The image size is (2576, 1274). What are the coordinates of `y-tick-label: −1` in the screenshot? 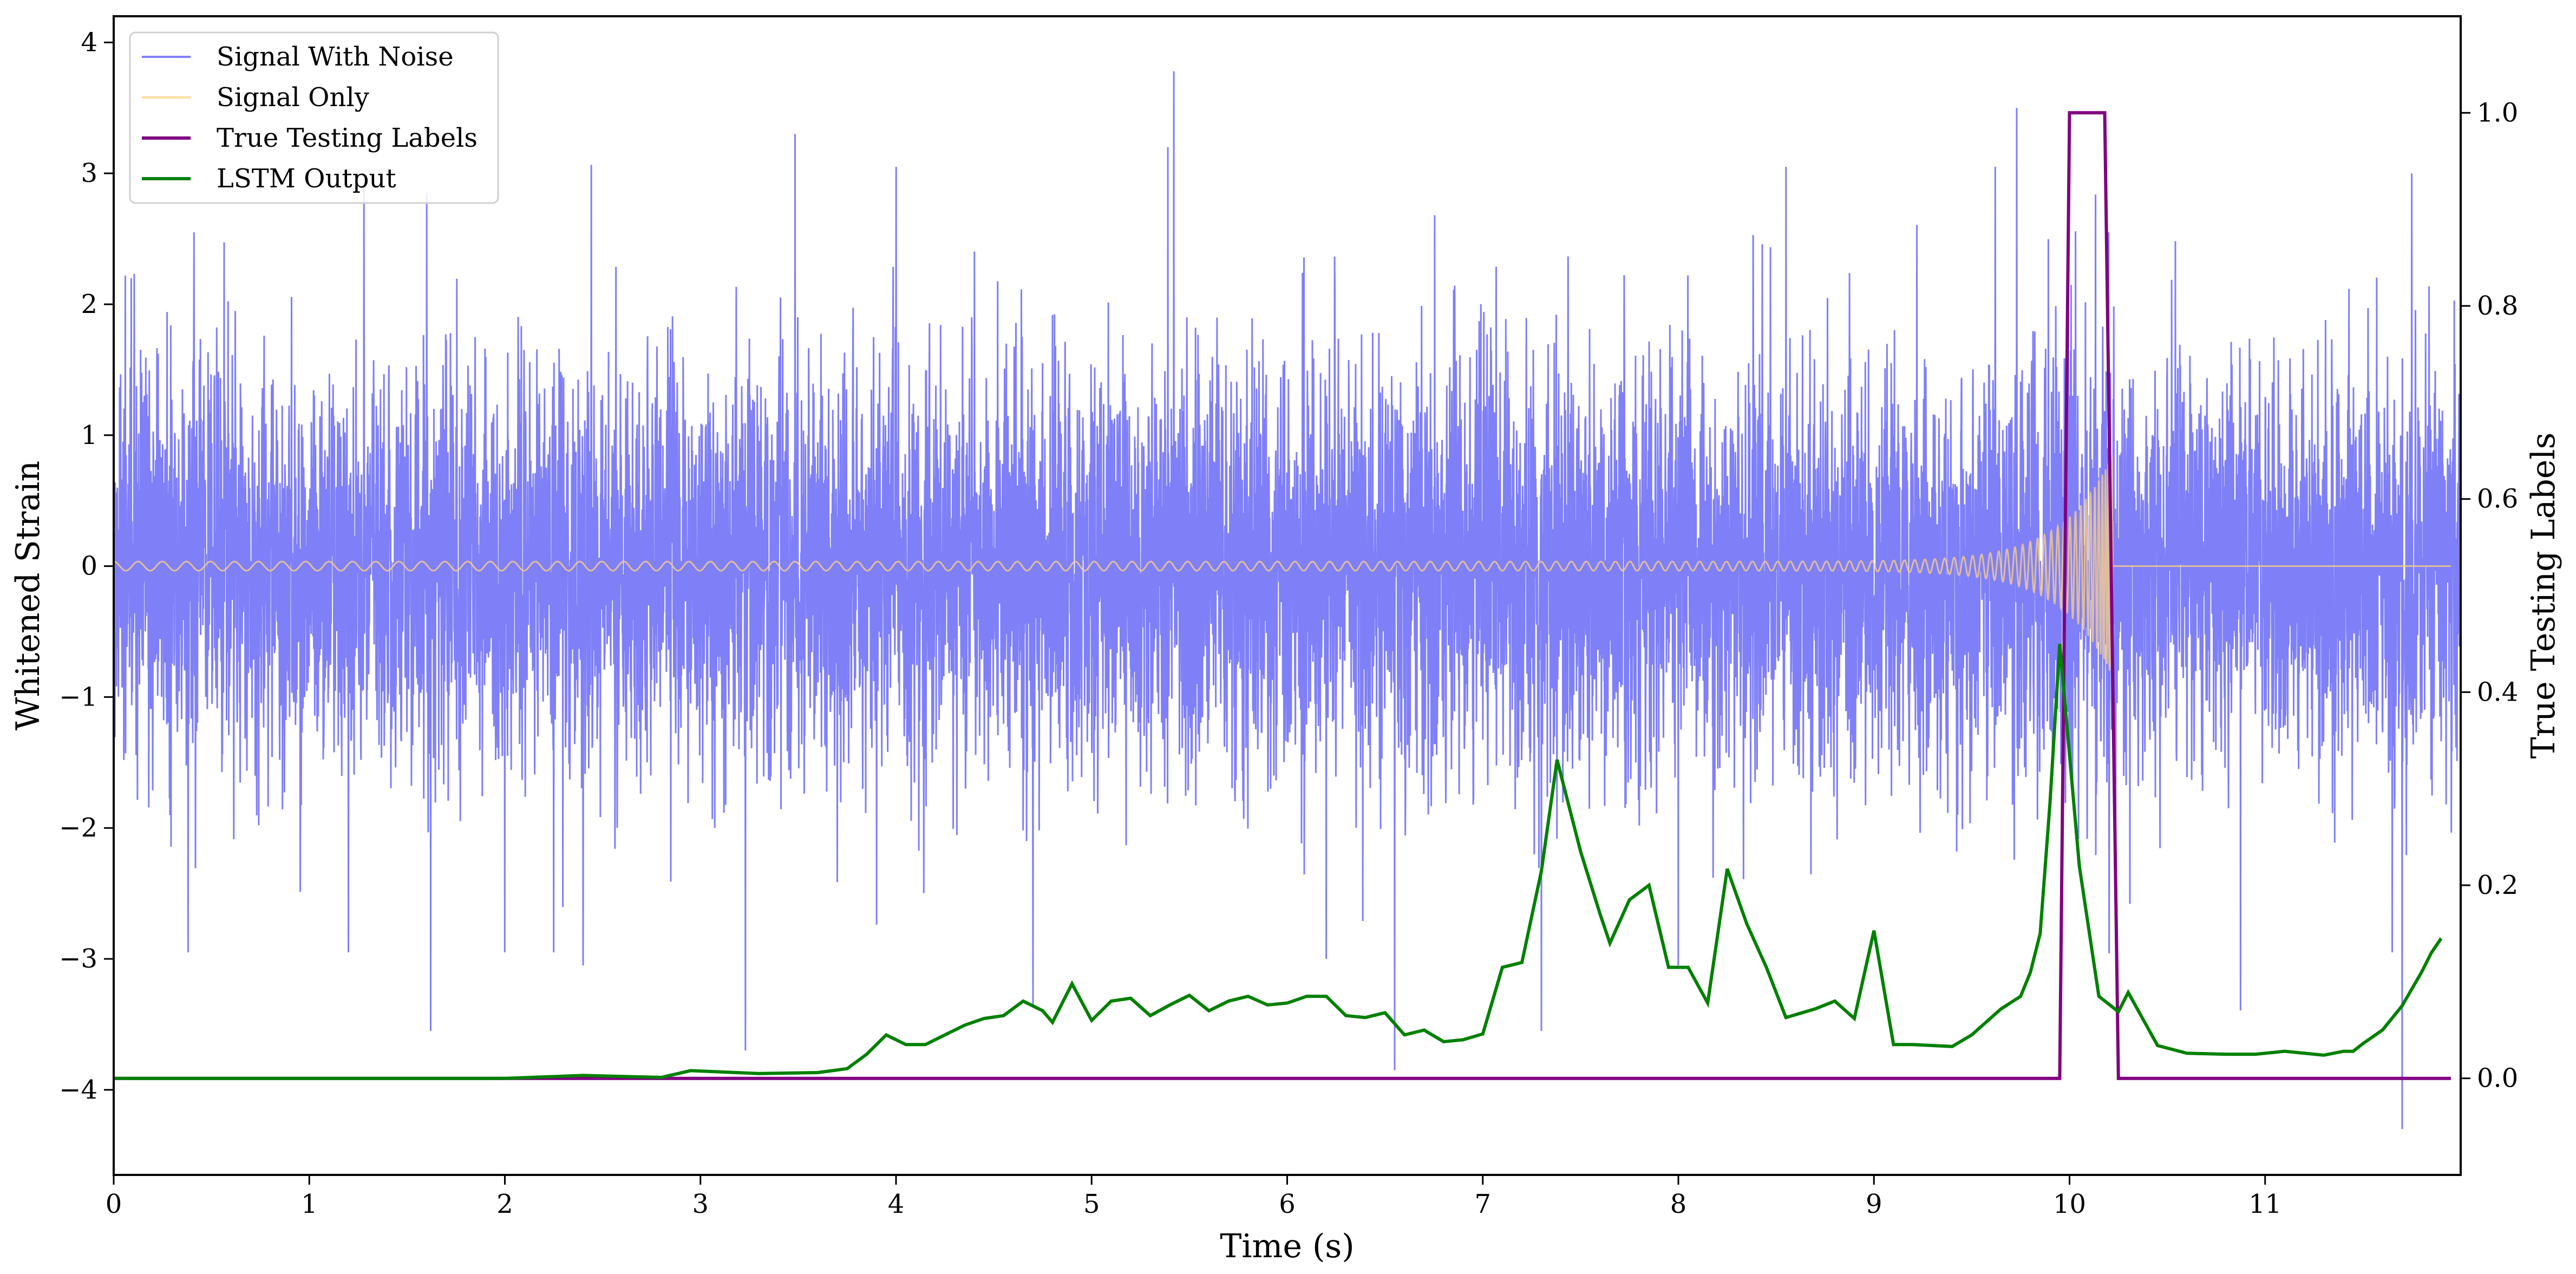 It's located at (78, 697).